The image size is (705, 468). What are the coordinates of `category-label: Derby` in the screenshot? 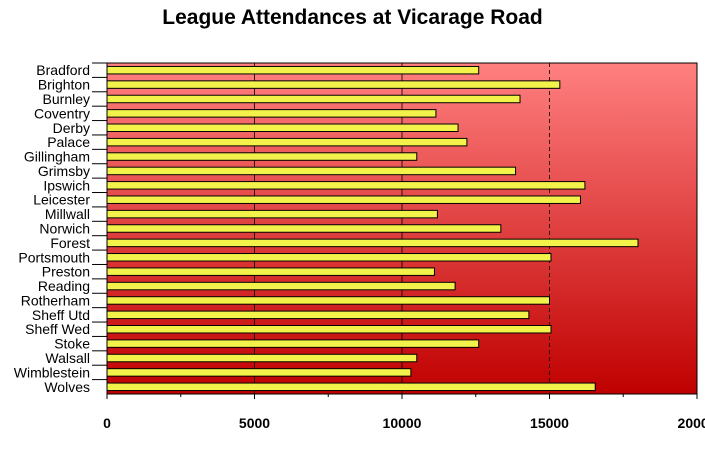 It's located at (71, 128).